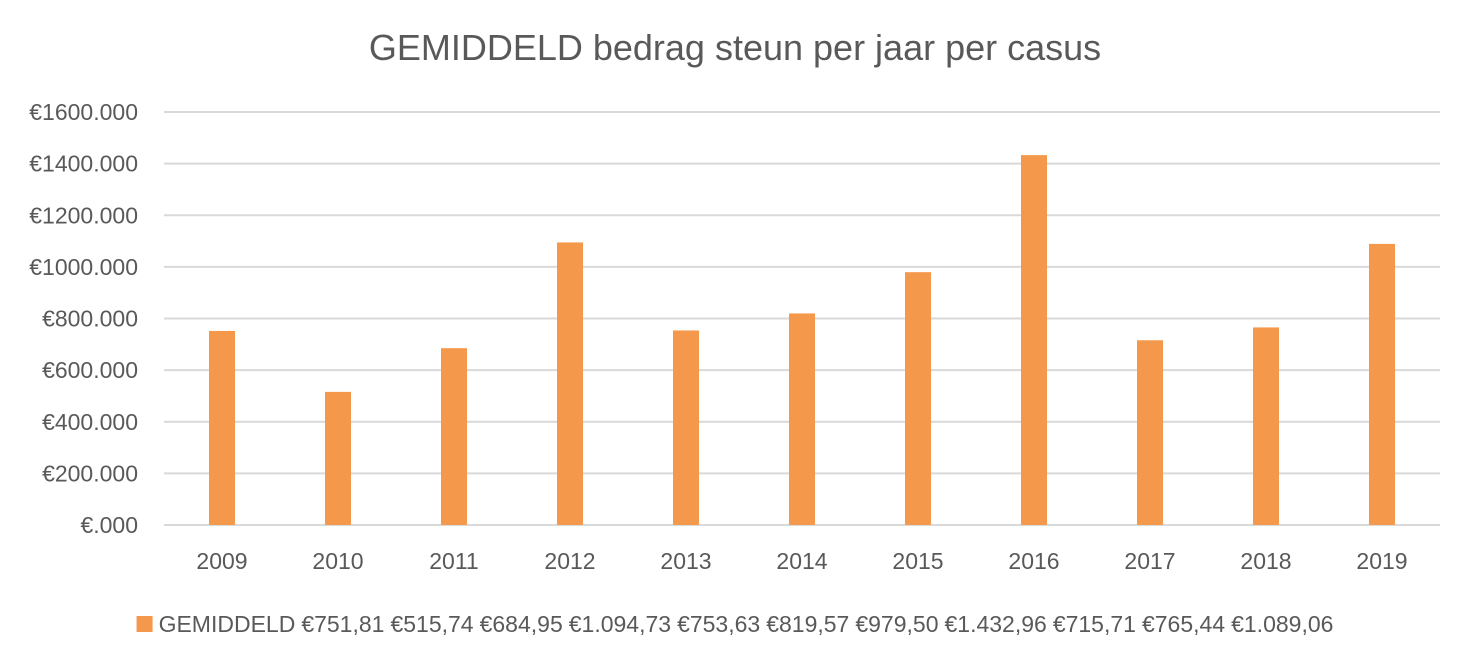  I want to click on x-tick-label: 2013, so click(685, 561).